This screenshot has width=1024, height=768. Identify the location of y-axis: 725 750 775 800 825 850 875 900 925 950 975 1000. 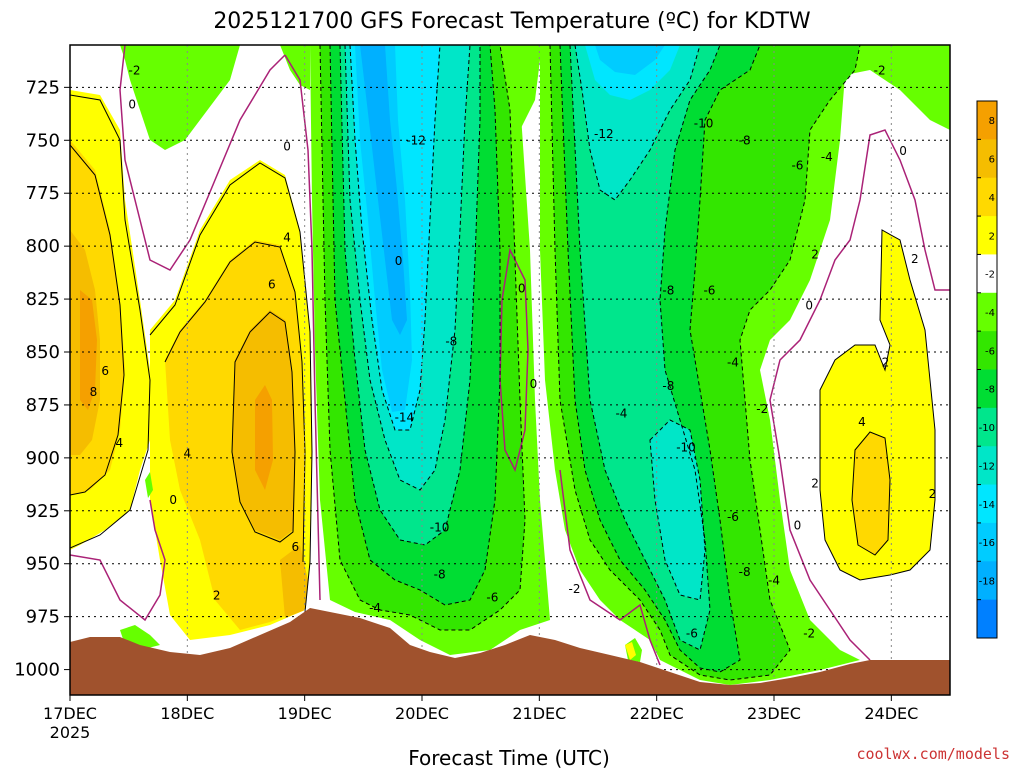
(42, 379).